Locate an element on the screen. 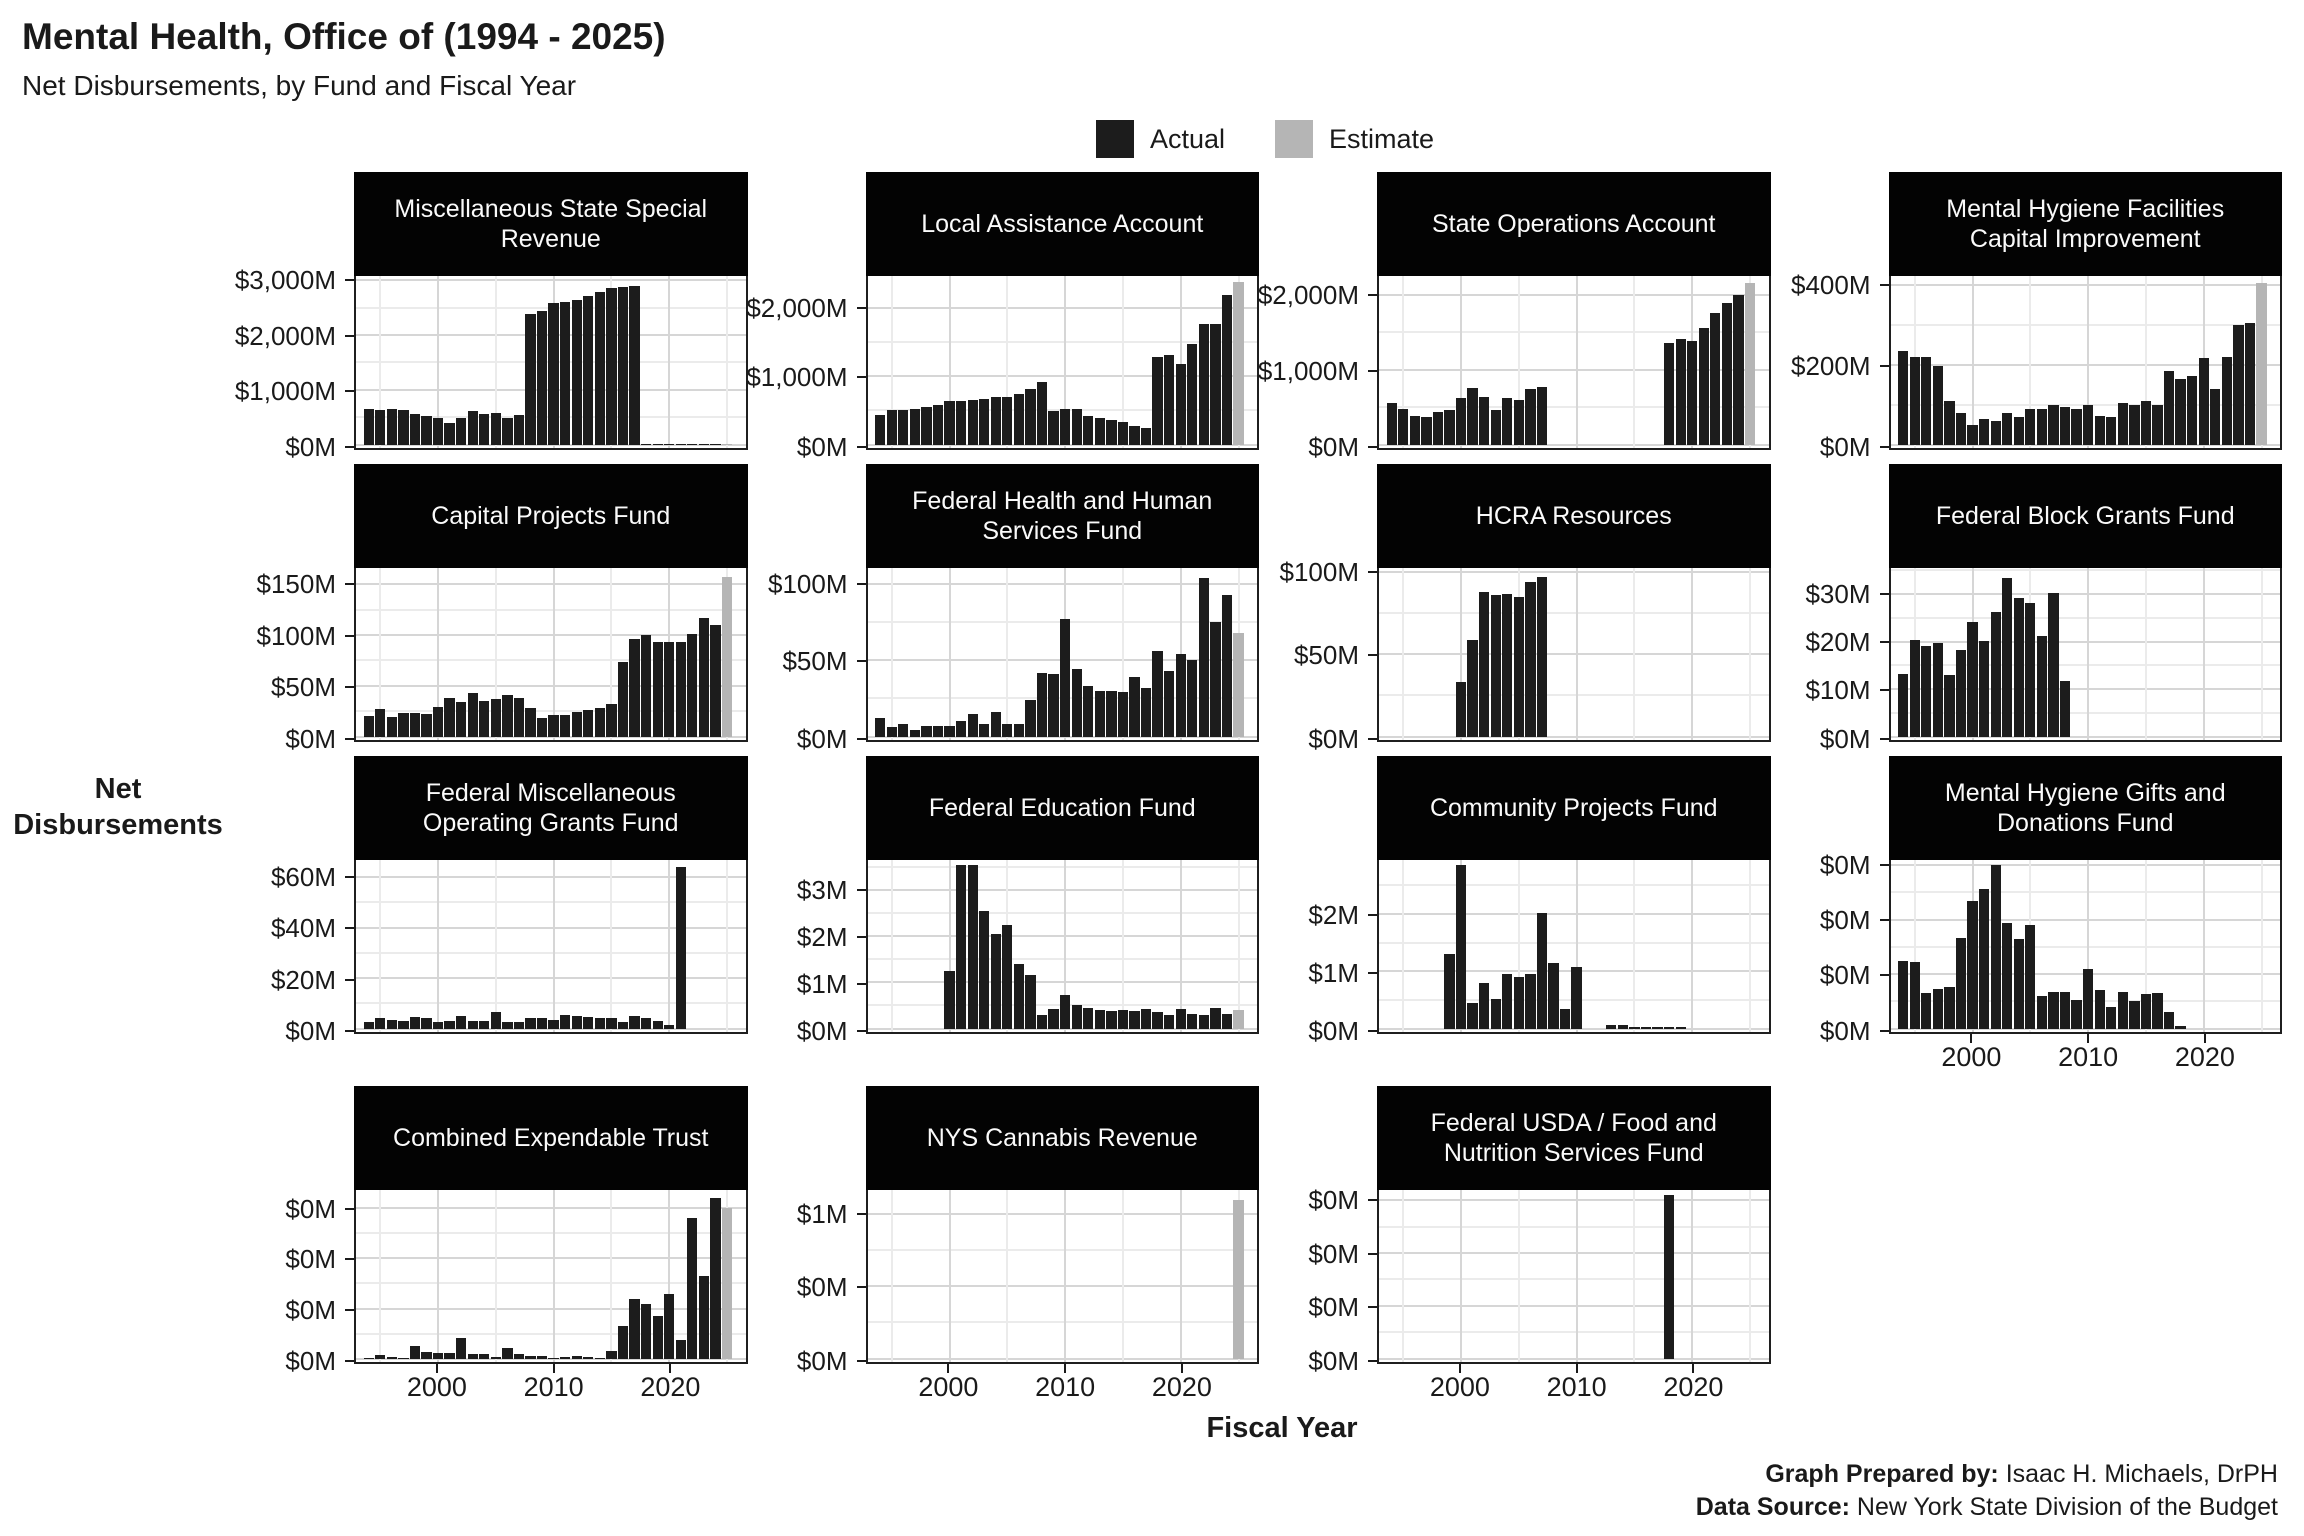 This screenshot has width=2304, height=1536. credit-prepared-by-value: Isaac H. Michaels, DrPH is located at coordinates (2138, 1474).